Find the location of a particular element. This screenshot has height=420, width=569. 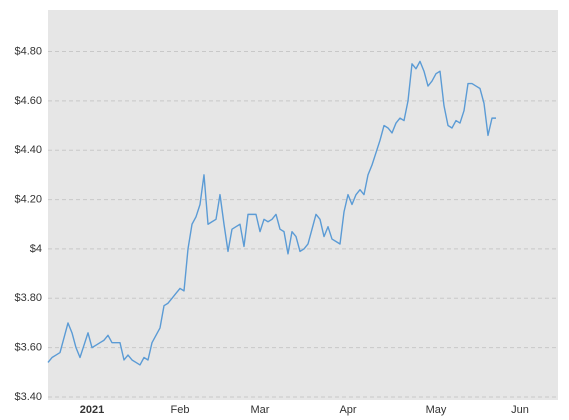

y-tick-label: $4.60 is located at coordinates (28, 101).